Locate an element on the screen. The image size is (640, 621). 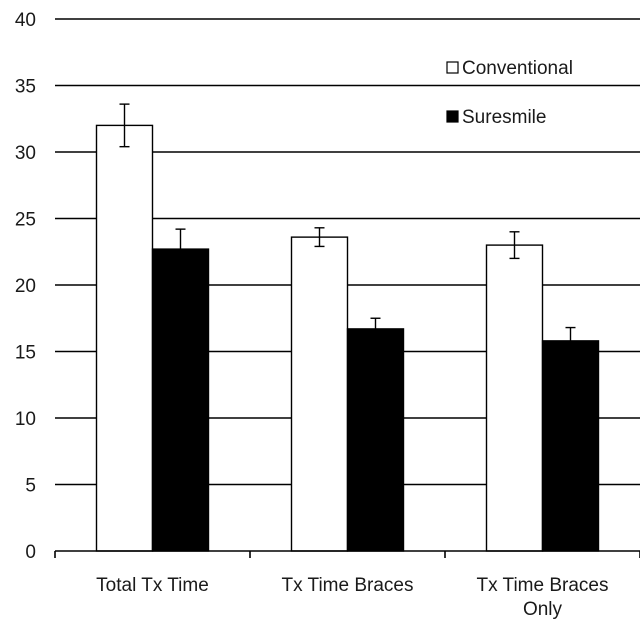
legend: Conventional Suresmile is located at coordinates (510, 93).